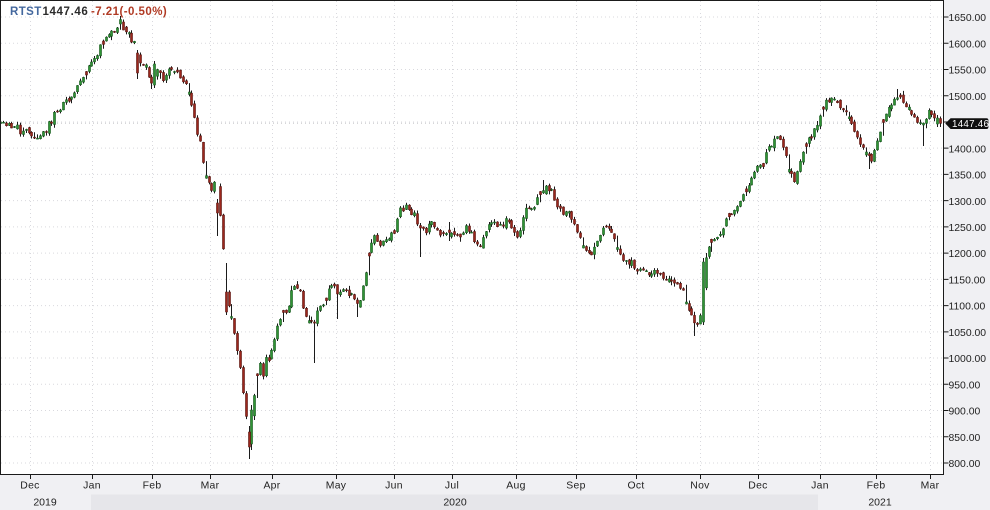 The height and width of the screenshot is (510, 990). I want to click on svg-text: Jun, so click(394, 486).